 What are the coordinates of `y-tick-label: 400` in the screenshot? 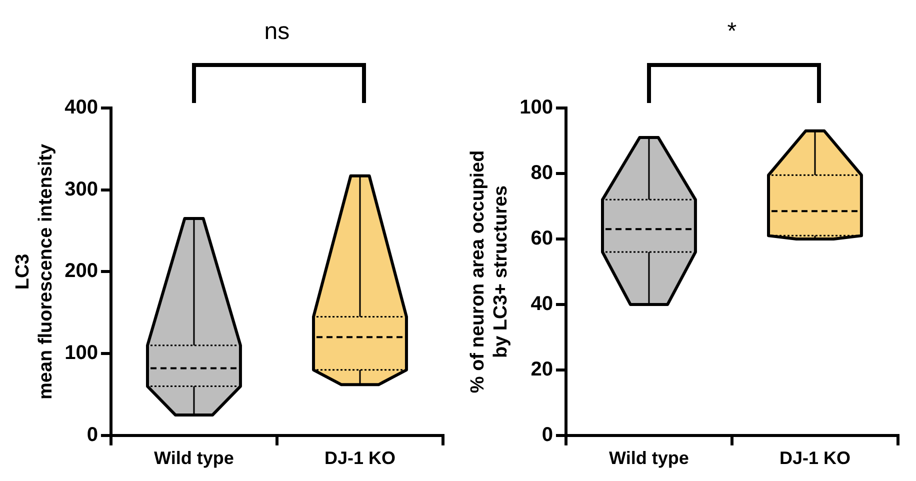 It's located at (81, 107).